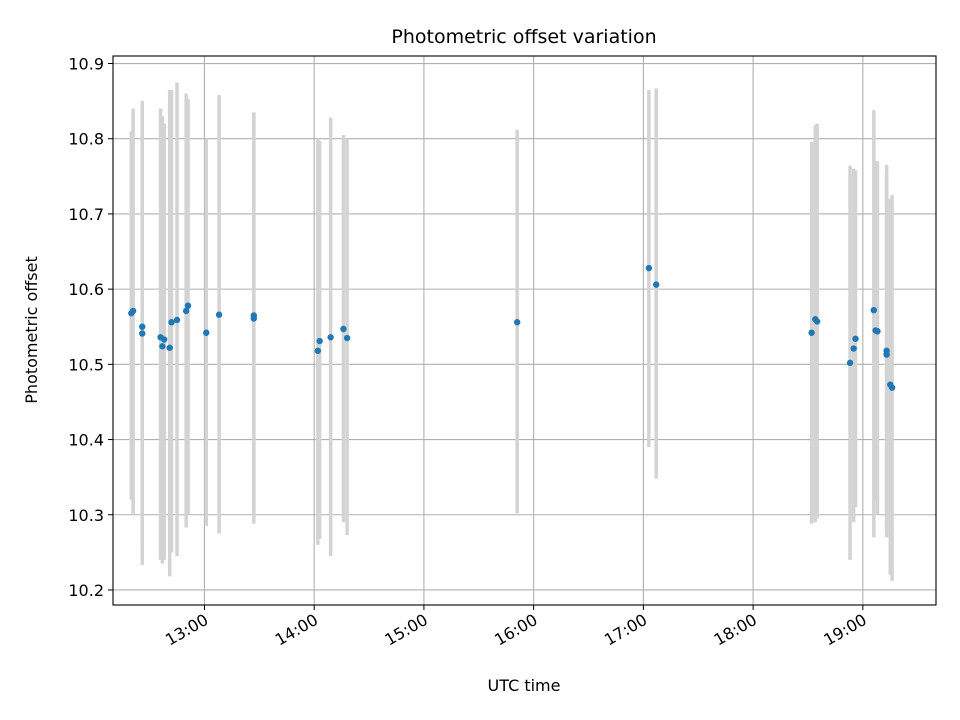 This screenshot has height=720, width=960. What do you see at coordinates (512, 327) in the screenshot?
I see `data-points` at bounding box center [512, 327].